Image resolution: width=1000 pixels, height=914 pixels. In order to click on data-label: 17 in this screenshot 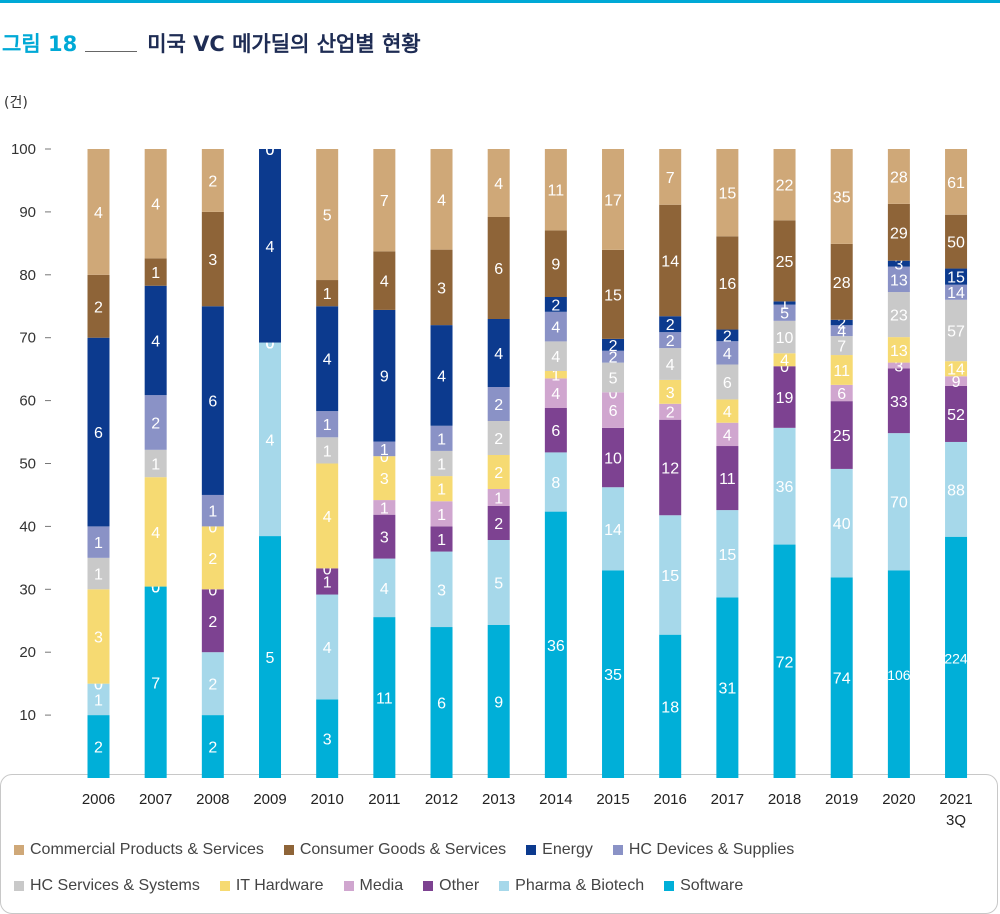, I will do `click(613, 200)`.